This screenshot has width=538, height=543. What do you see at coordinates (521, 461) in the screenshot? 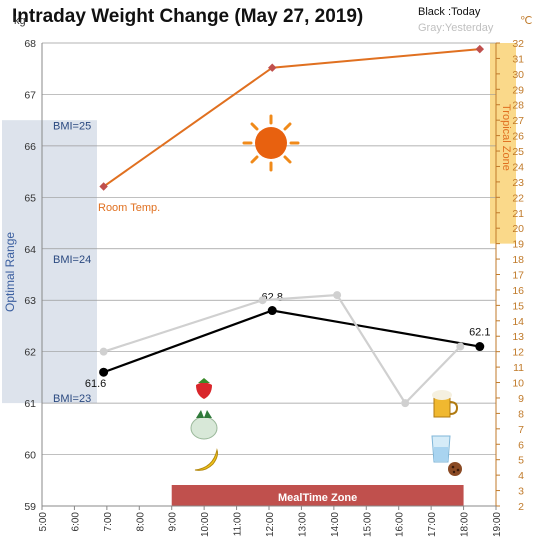
I see `right-tick-label: 5` at bounding box center [521, 461].